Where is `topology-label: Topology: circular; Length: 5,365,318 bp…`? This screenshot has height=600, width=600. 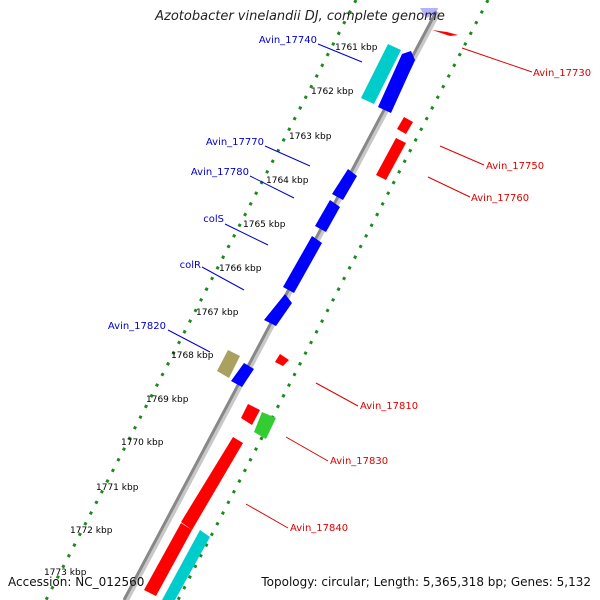 topology-label: Topology: circular; Length: 5,365,318 bp… is located at coordinates (426, 582).